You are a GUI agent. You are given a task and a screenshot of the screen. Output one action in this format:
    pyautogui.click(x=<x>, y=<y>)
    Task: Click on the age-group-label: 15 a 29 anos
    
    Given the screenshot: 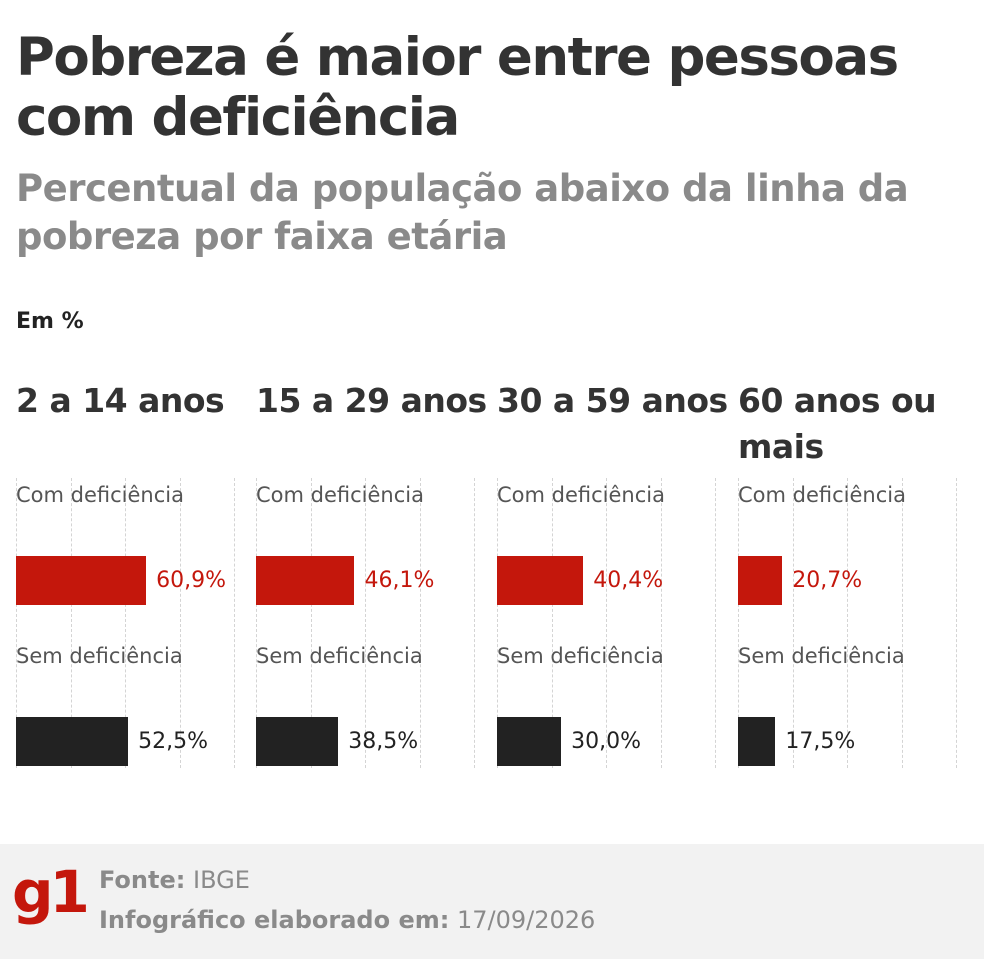 What is the action you would take?
    pyautogui.click(x=371, y=400)
    